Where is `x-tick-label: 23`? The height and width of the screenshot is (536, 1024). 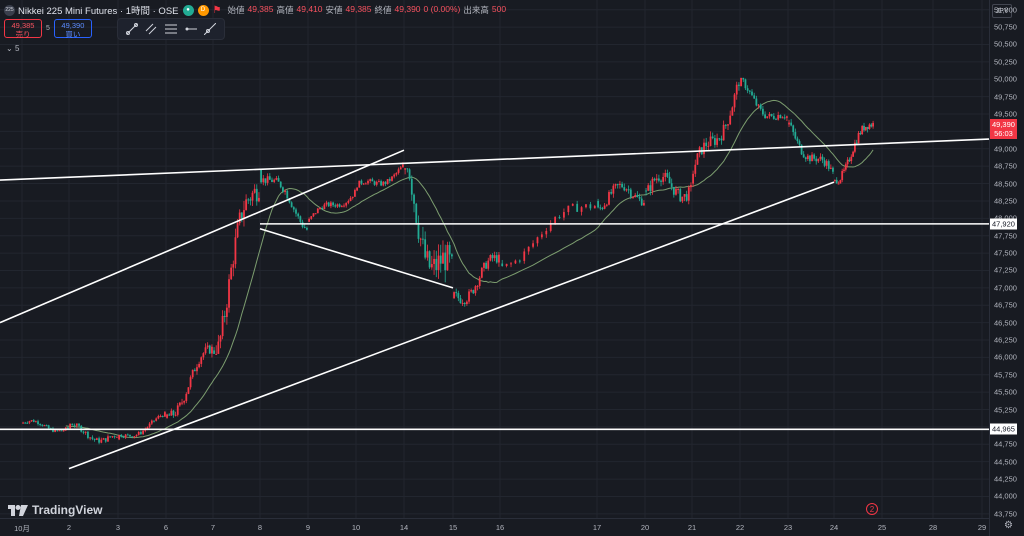 x-tick-label: 23 is located at coordinates (788, 527).